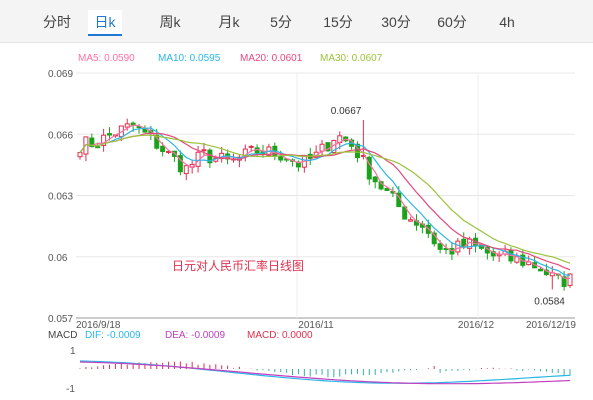  I want to click on y-tick-label: 0.069, so click(60, 74).